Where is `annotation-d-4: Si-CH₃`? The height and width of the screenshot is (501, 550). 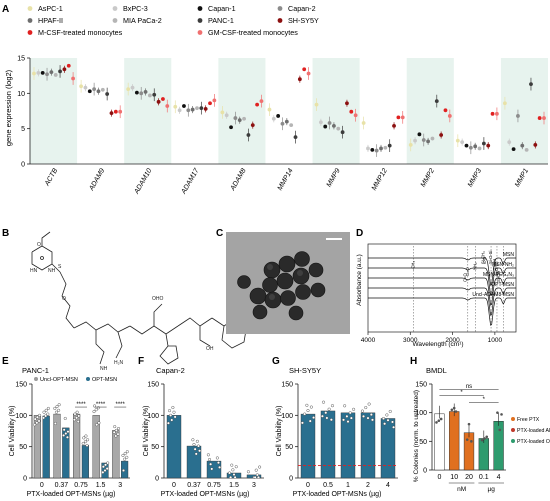 annotation-d-4: Si-CH₃ is located at coordinates (482, 257).